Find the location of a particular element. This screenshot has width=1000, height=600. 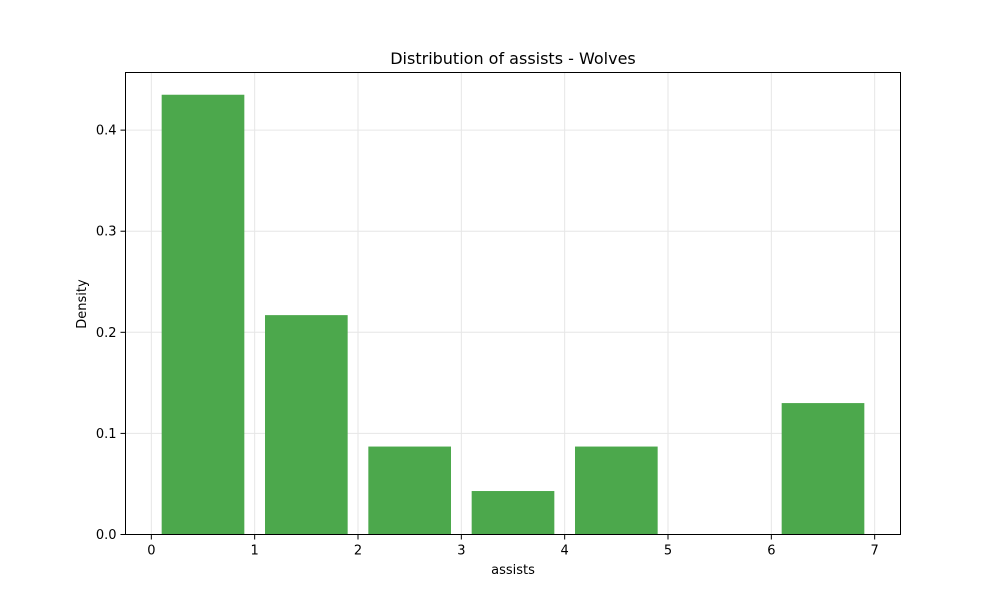

y-tick-label: 0.2 is located at coordinates (106, 333).